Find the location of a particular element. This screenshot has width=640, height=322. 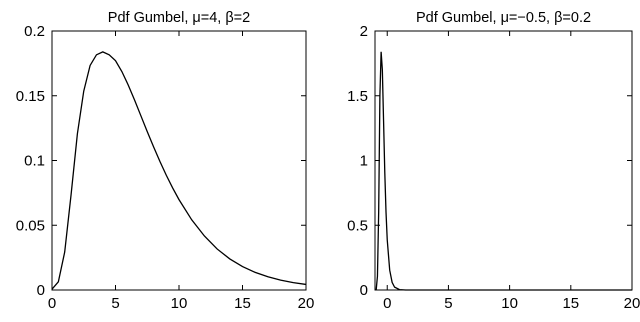

right-chart-title: Pdf Gumbel, μ=−0.5, β=0.2 is located at coordinates (503, 18).